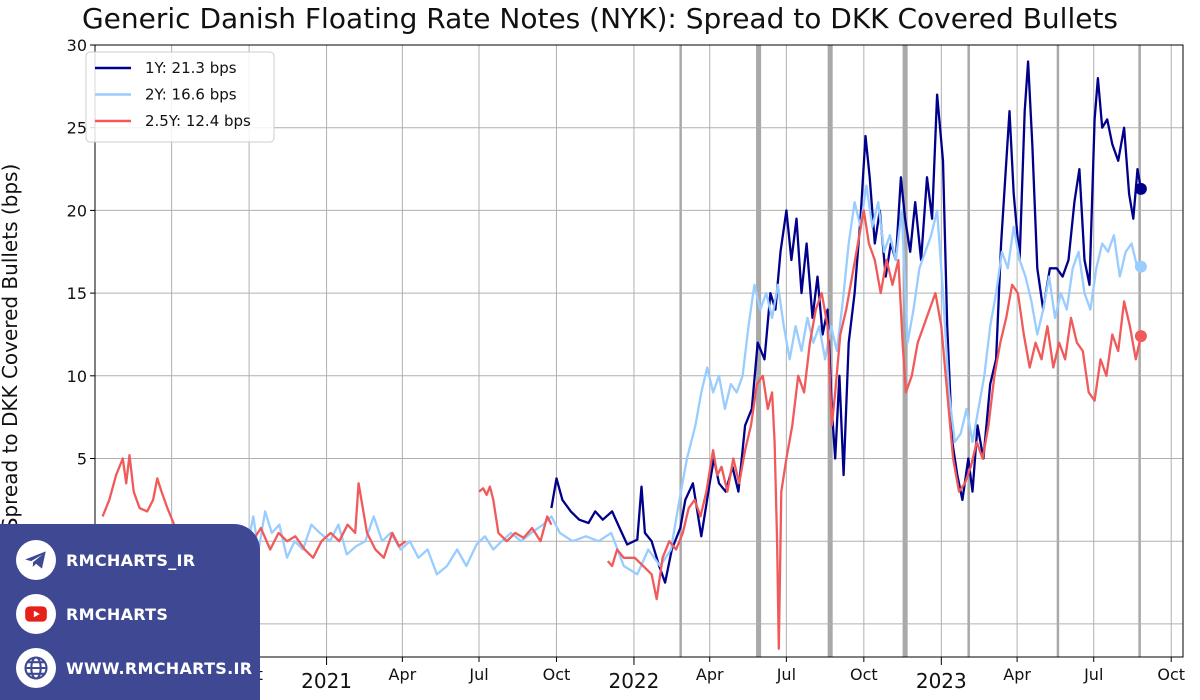 This screenshot has width=1200, height=700. Describe the element at coordinates (36, 560) in the screenshot. I see `telegram-icon` at that location.